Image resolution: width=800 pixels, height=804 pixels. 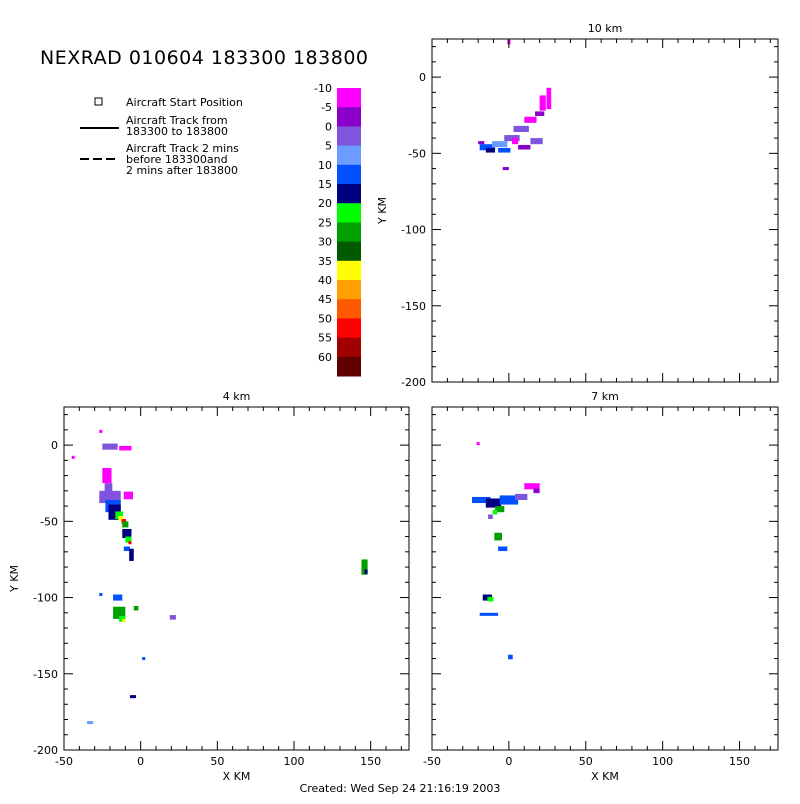 I want to click on x-tick-label: 150, so click(x=739, y=761).